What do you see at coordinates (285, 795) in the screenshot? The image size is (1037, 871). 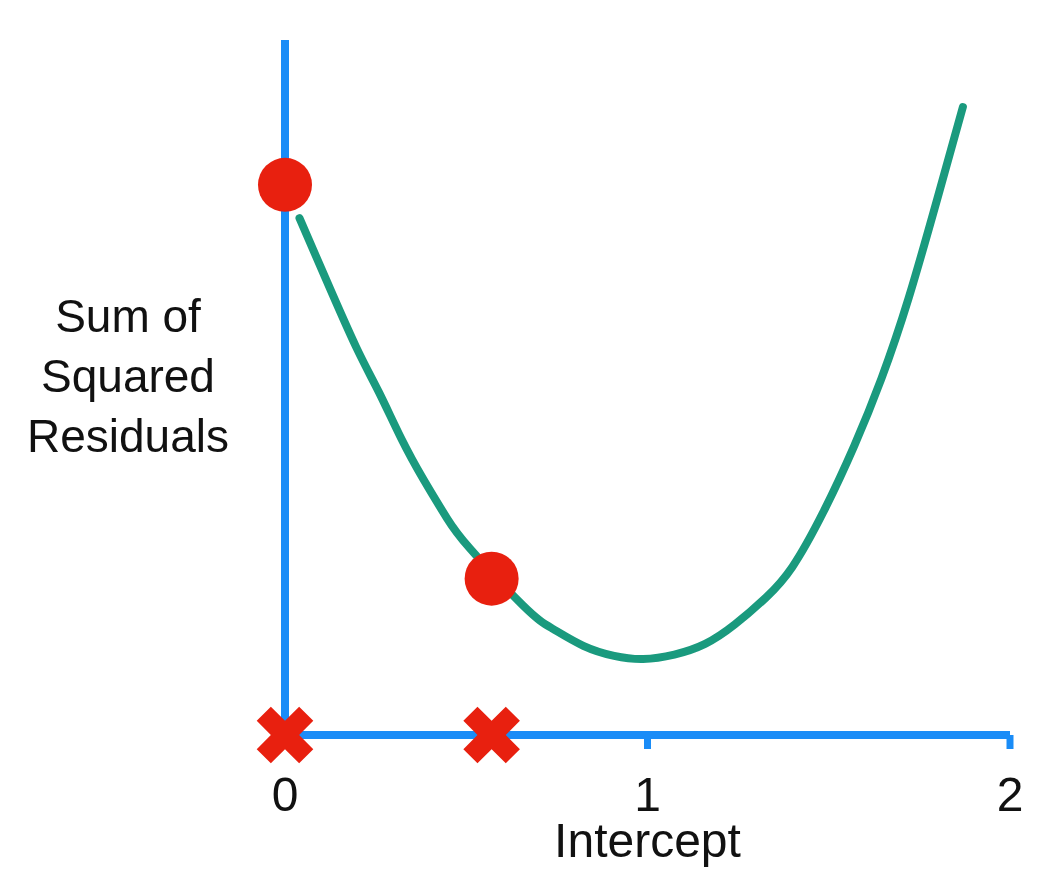 I see `x-tick-label: 0` at bounding box center [285, 795].